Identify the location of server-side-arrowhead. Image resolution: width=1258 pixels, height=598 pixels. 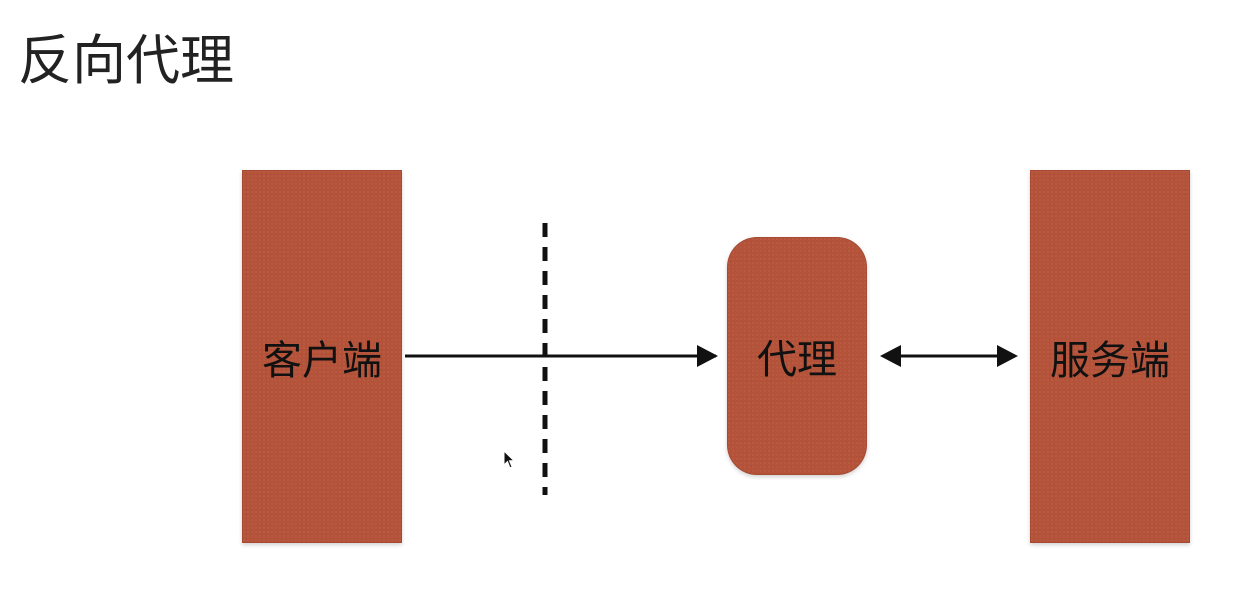
(1007, 356).